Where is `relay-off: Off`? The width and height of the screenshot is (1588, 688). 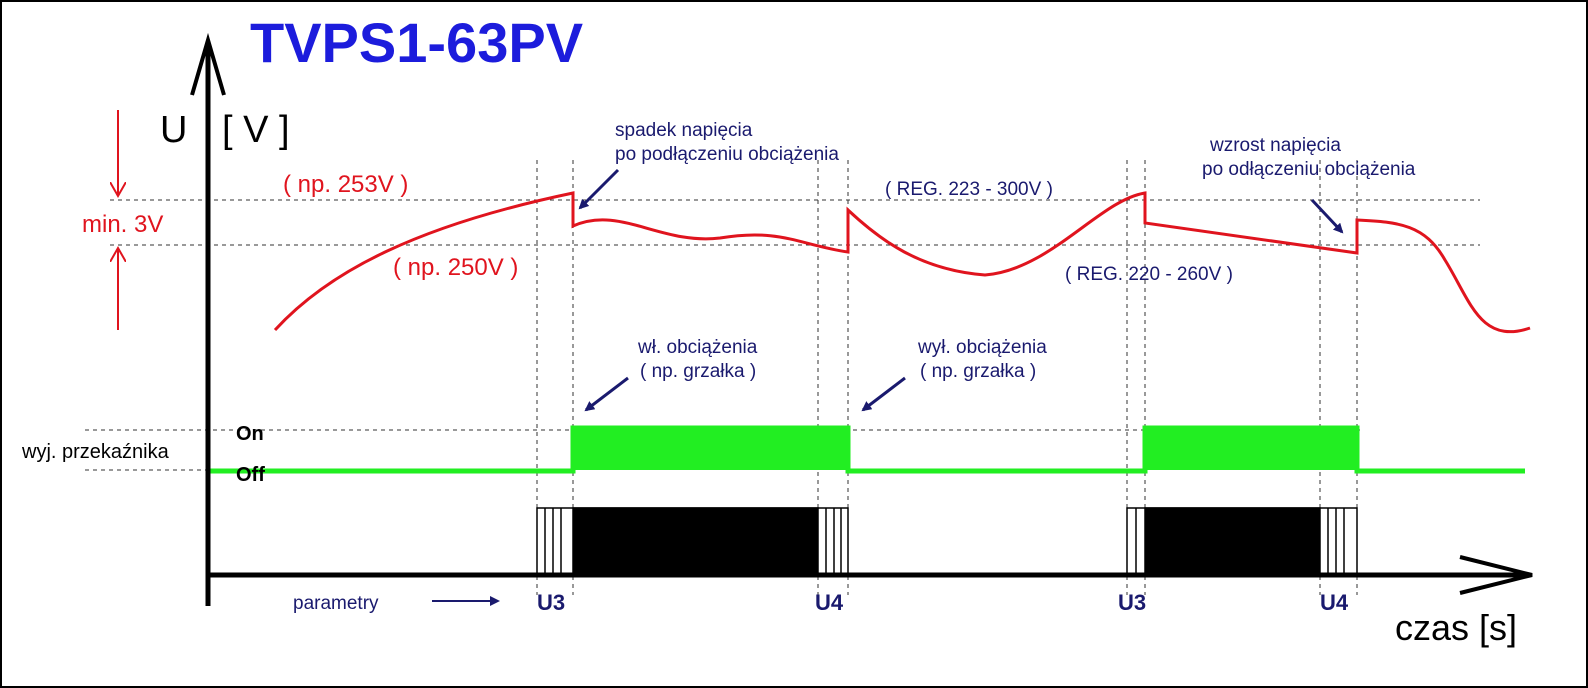 relay-off: Off is located at coordinates (250, 475).